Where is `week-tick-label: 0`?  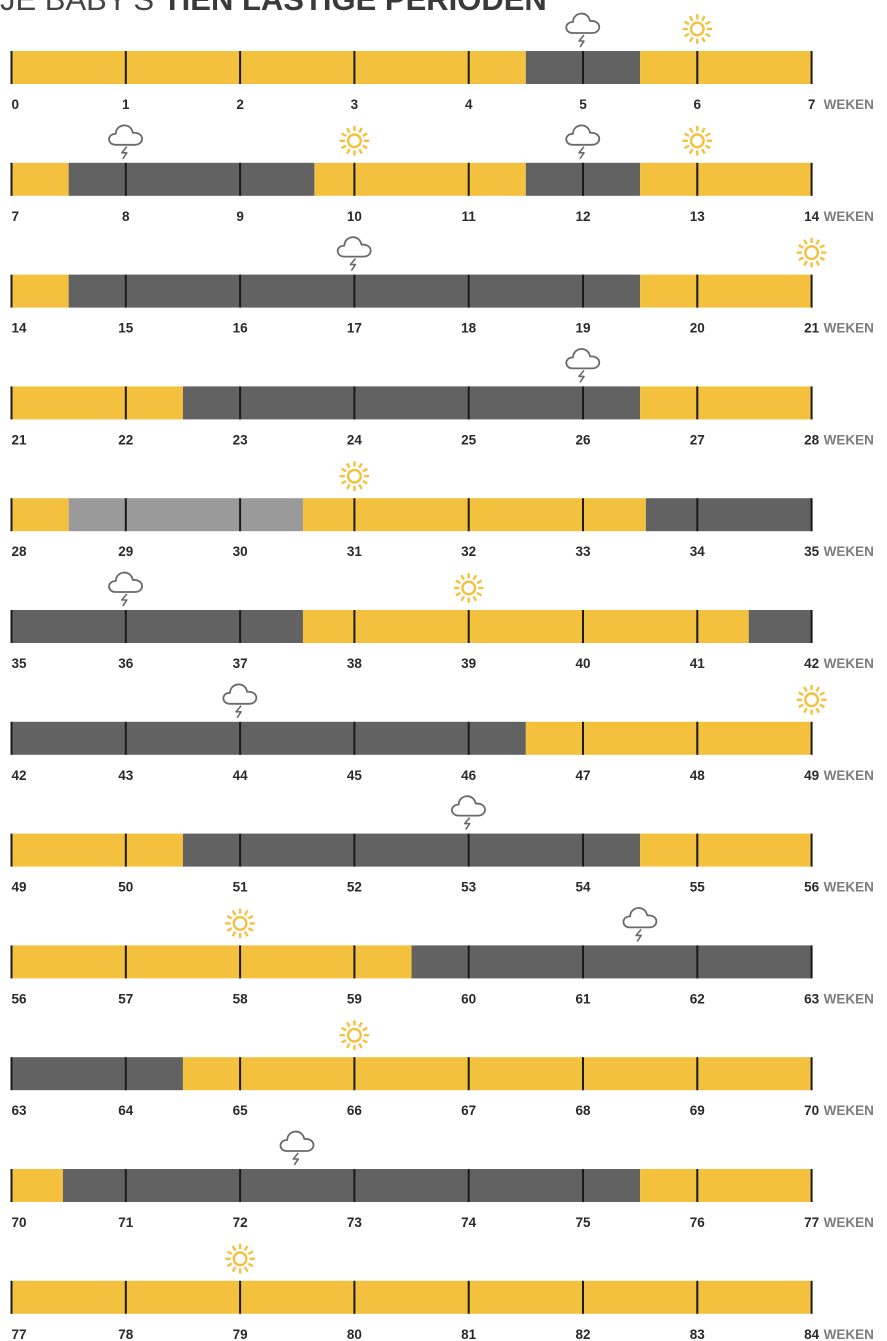 week-tick-label: 0 is located at coordinates (16, 104).